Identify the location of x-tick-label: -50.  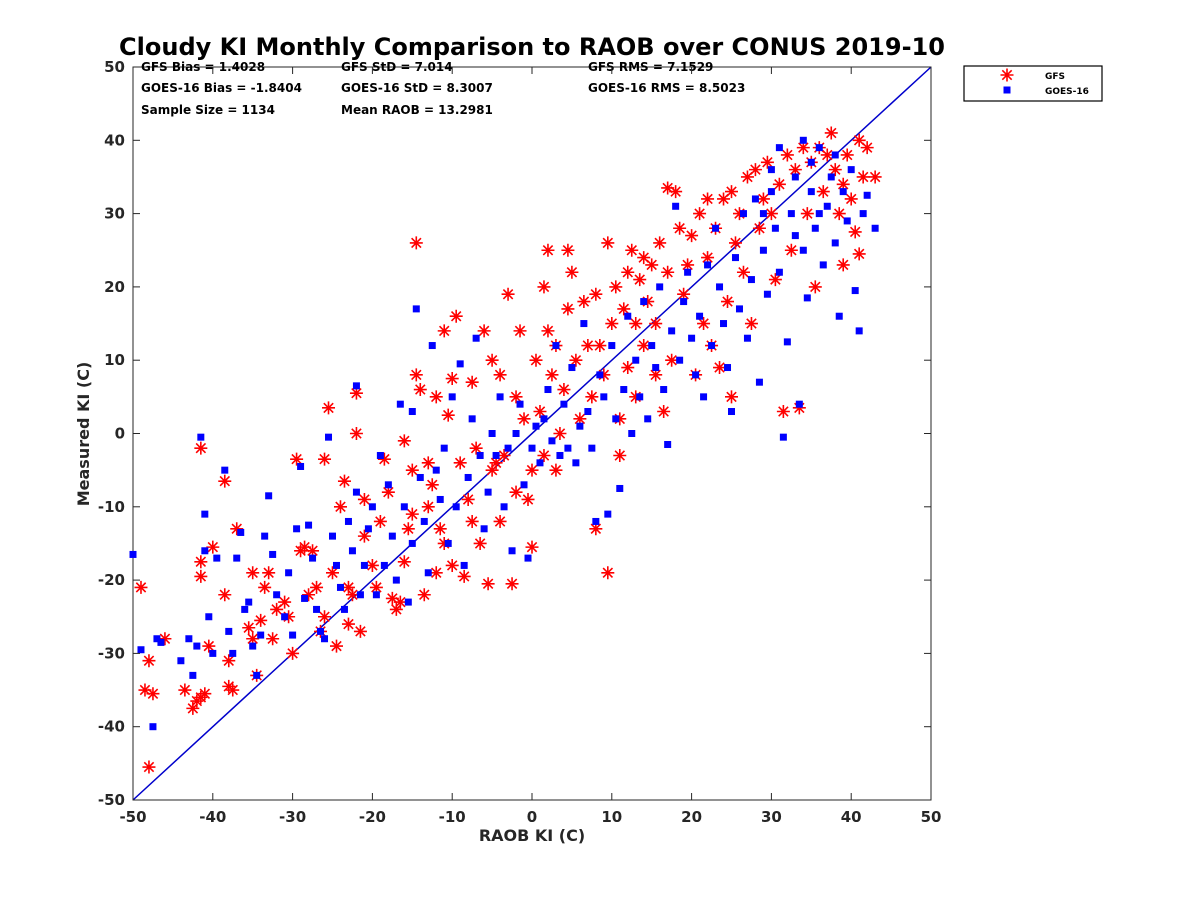
(132, 817).